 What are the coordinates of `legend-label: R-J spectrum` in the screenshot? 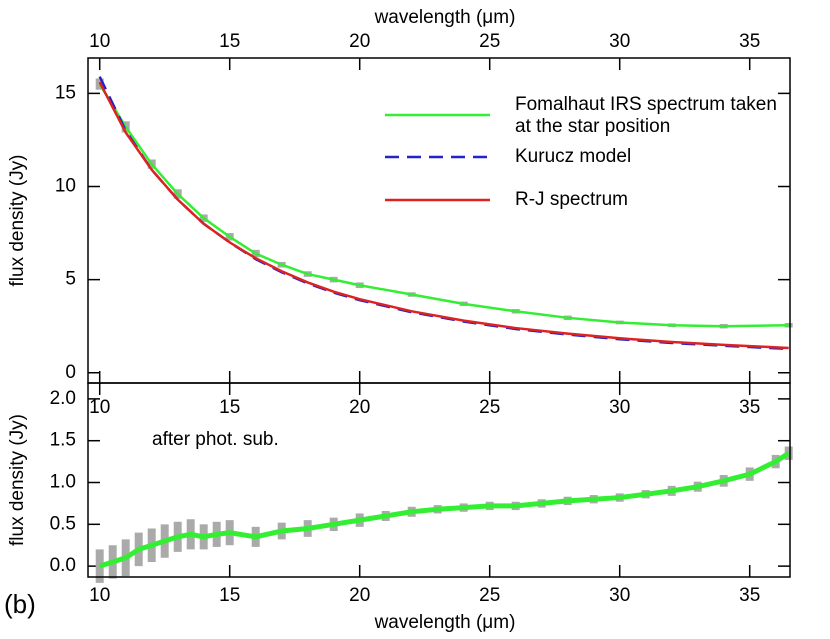 It's located at (571, 199).